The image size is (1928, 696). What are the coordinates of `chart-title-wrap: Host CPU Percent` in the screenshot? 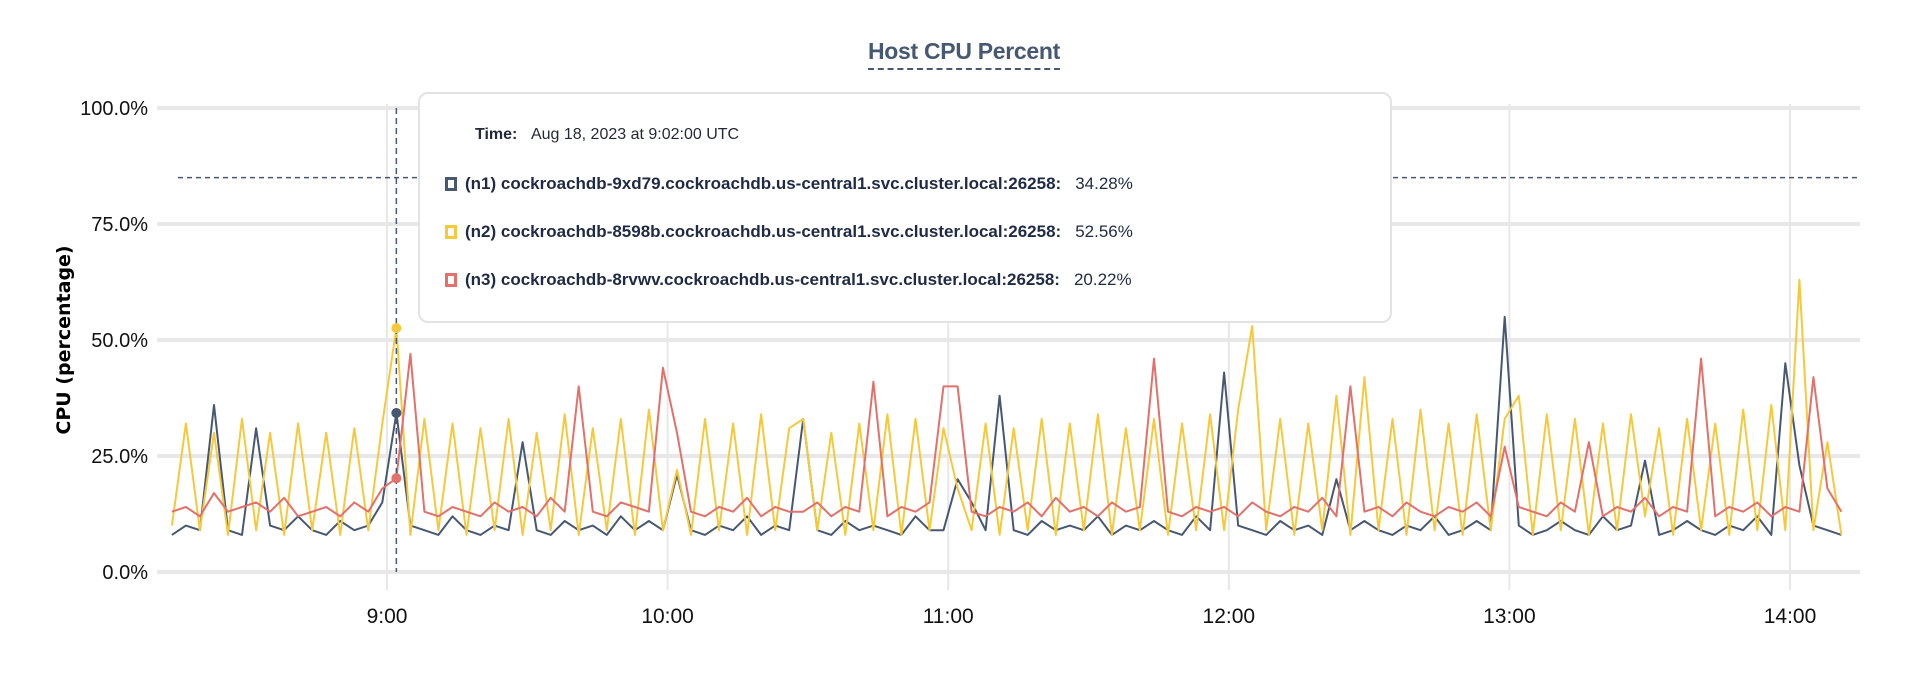 It's located at (964, 54).